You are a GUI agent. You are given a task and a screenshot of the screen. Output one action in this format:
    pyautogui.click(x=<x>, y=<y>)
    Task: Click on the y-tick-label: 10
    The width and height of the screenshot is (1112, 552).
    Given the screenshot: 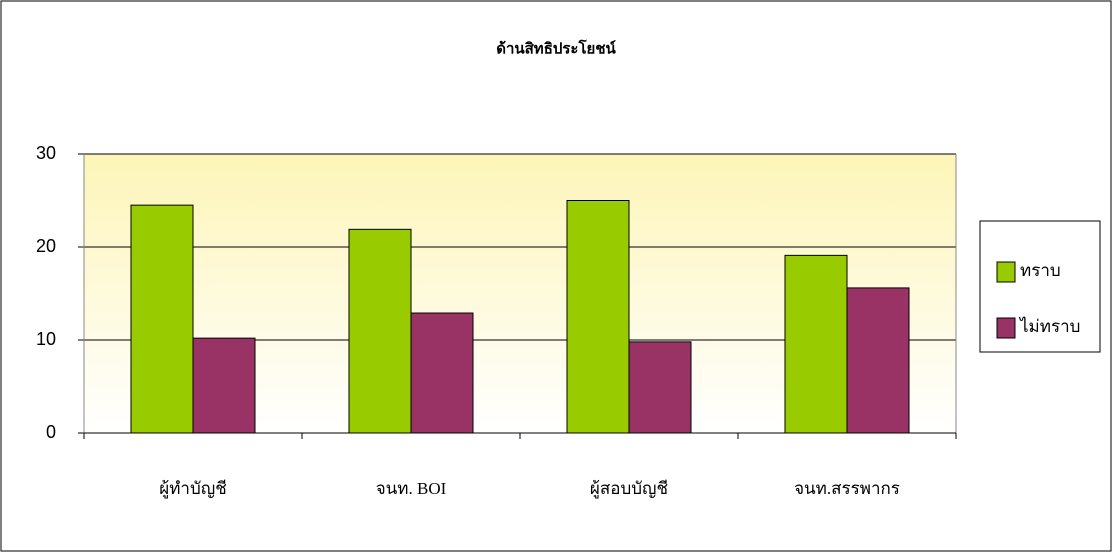 What is the action you would take?
    pyautogui.click(x=46, y=339)
    